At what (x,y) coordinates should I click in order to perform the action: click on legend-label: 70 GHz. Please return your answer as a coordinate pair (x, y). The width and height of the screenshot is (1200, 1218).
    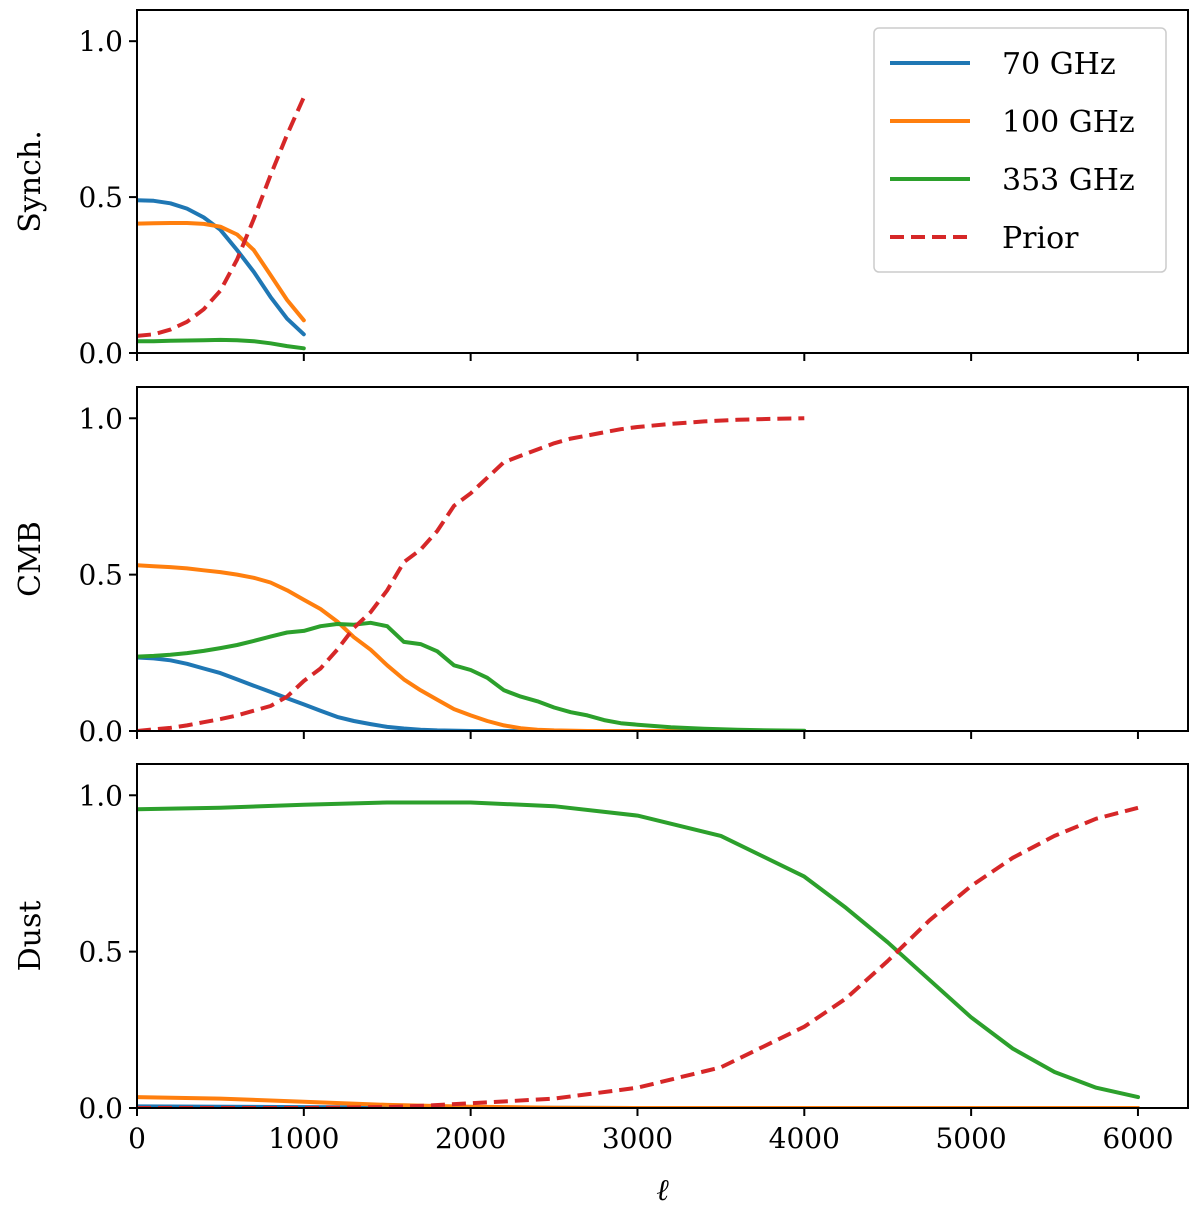
    Looking at the image, I should click on (1059, 64).